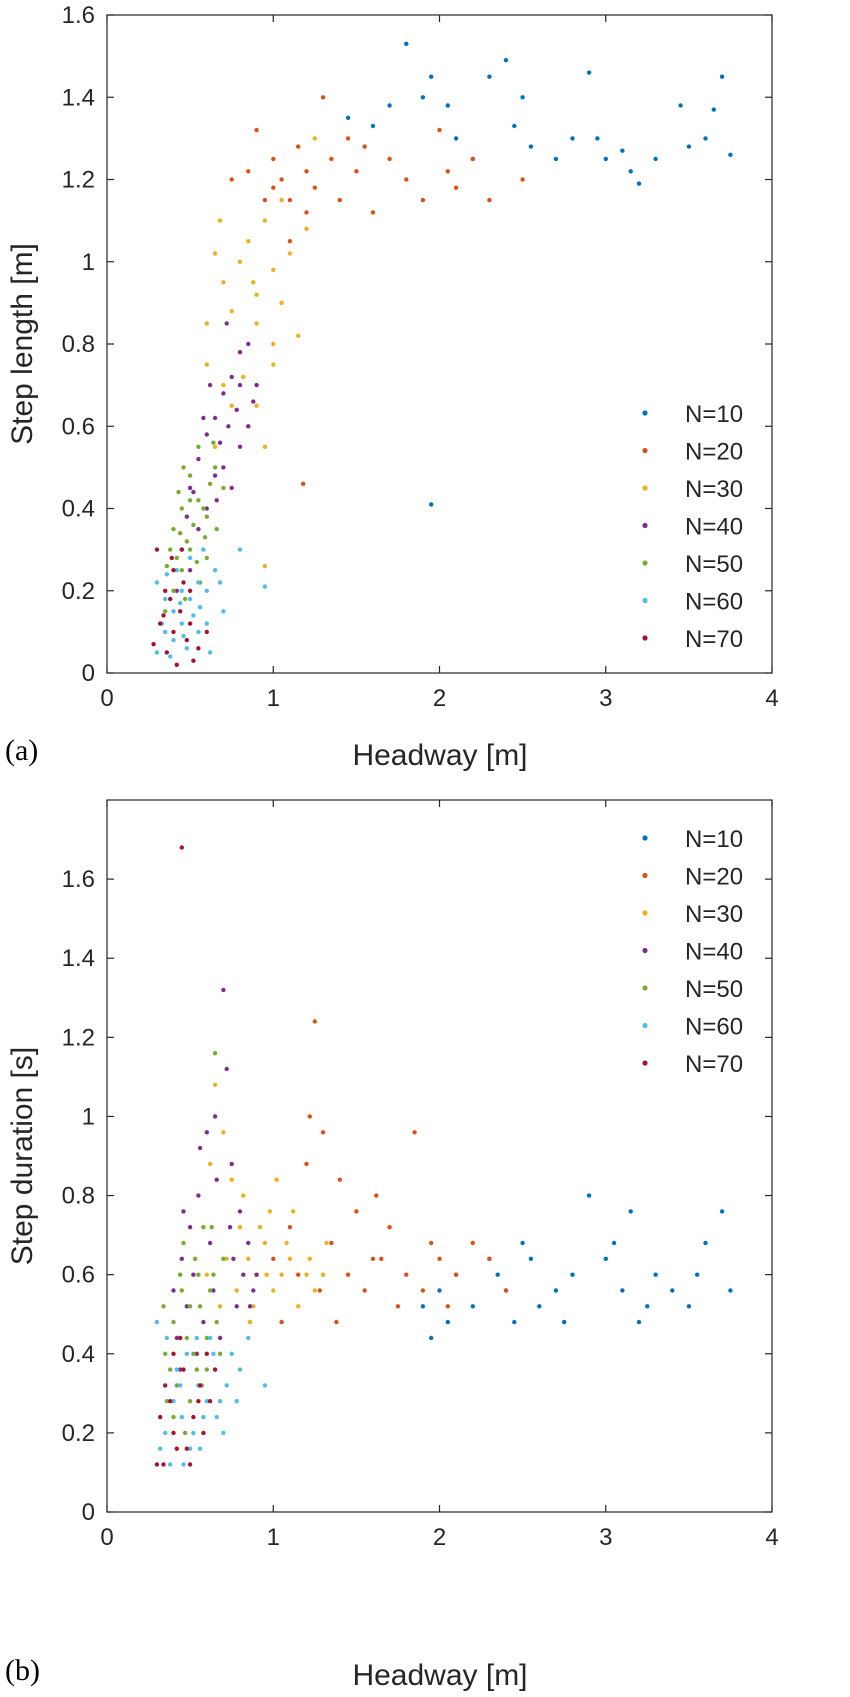 The height and width of the screenshot is (1697, 850). Describe the element at coordinates (78, 879) in the screenshot. I see `y-tick-label-b: 1.6` at that location.